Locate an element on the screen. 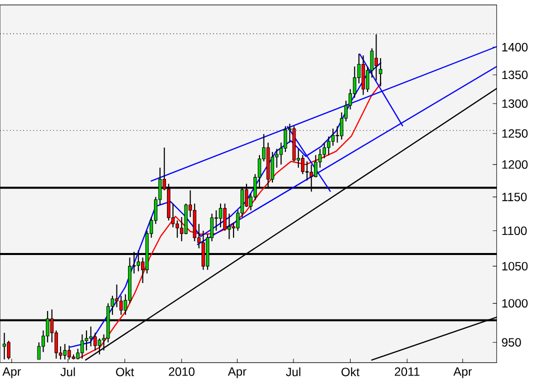  y-tick-label: 950 is located at coordinates (511, 342).